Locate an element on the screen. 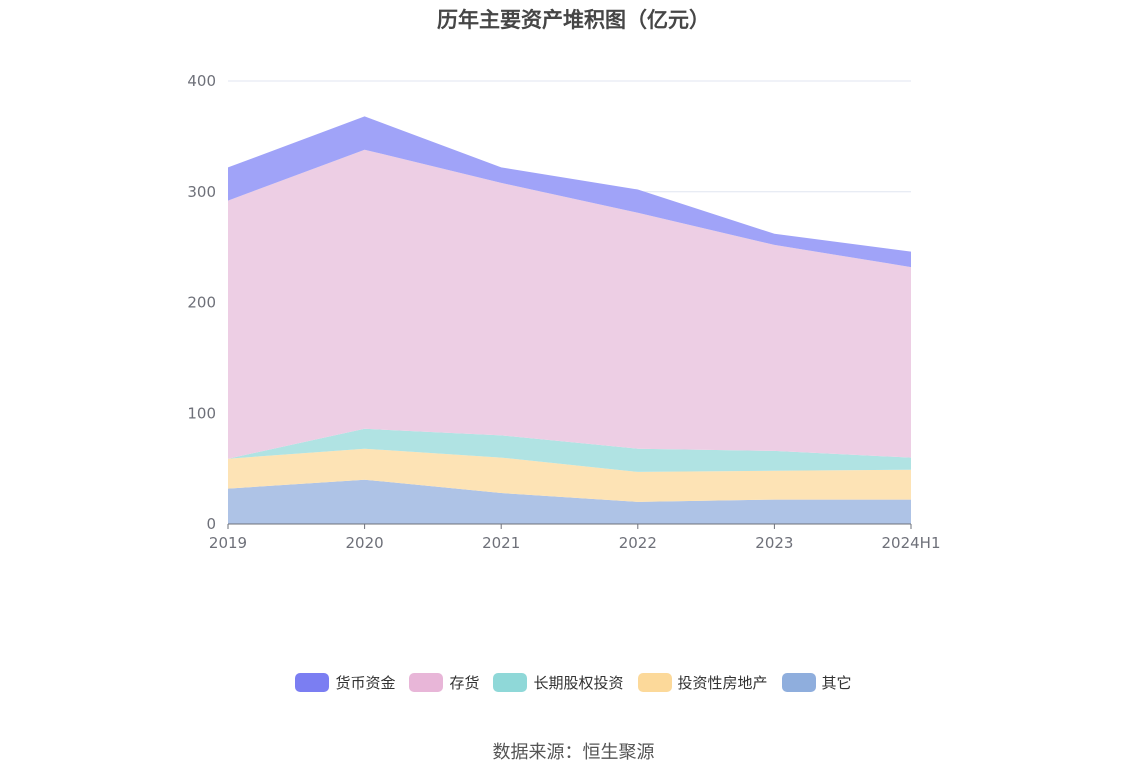 This screenshot has height=776, width=1147. legend-label-inventory: 存货 is located at coordinates (464, 683).